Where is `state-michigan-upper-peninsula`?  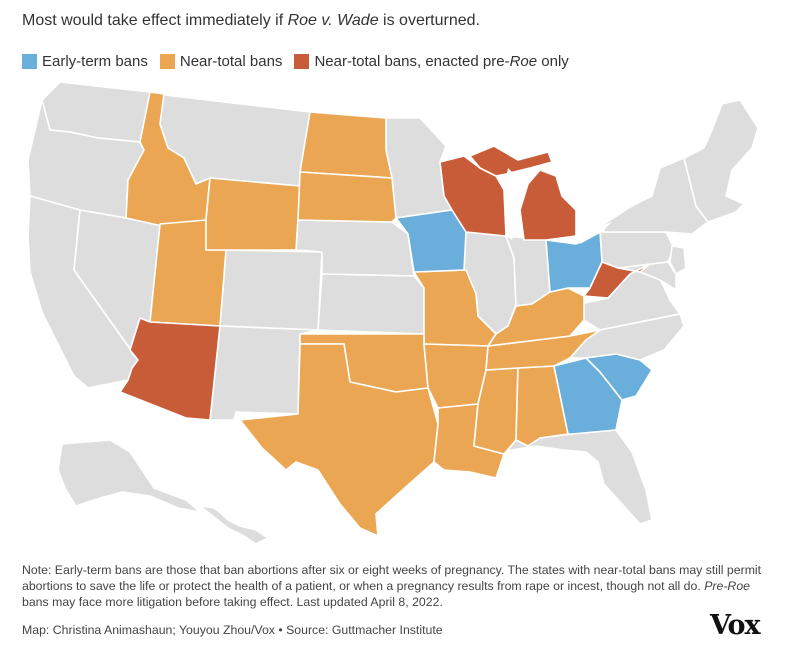
state-michigan-upper-peninsula is located at coordinates (511, 161).